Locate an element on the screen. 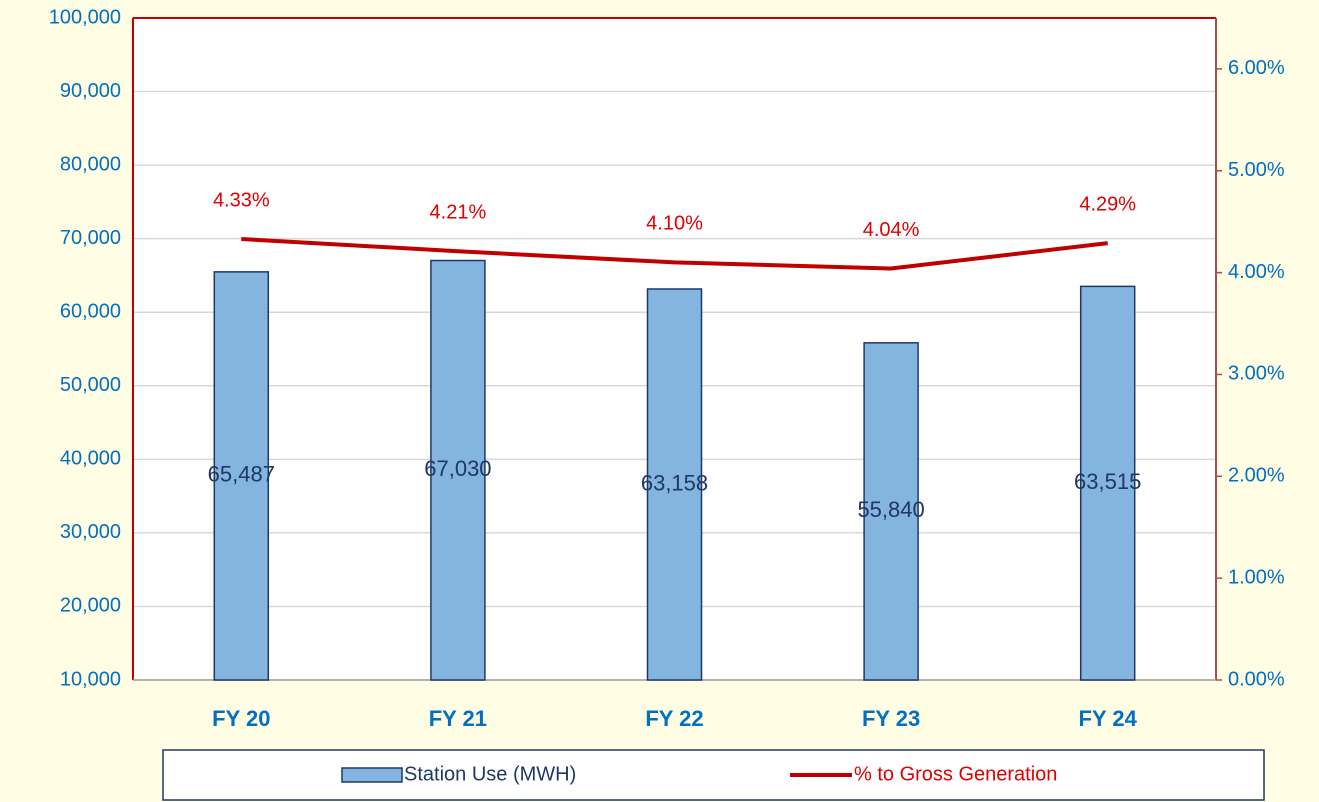 This screenshot has height=802, width=1319. y-tick-label: 20,000 is located at coordinates (90, 606).